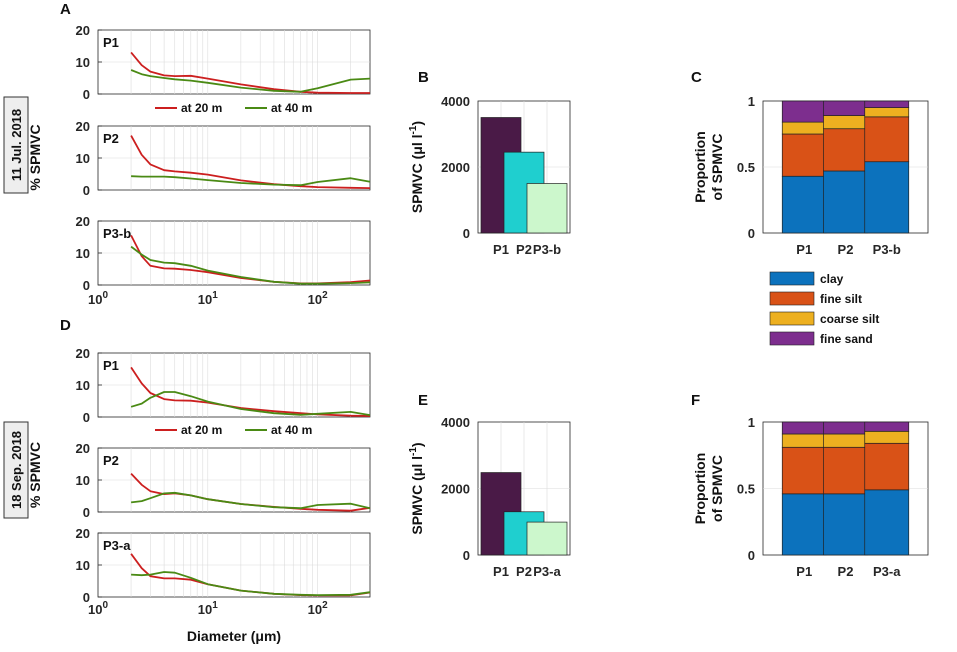 Image resolution: width=957 pixels, height=652 pixels. What do you see at coordinates (250, 162) in the screenshot?
I see `series-line-at-20-m` at bounding box center [250, 162].